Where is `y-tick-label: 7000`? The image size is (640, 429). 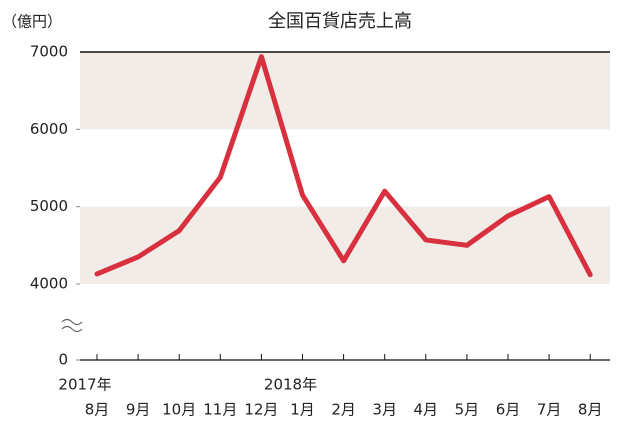
y-tick-label: 7000 is located at coordinates (49, 52).